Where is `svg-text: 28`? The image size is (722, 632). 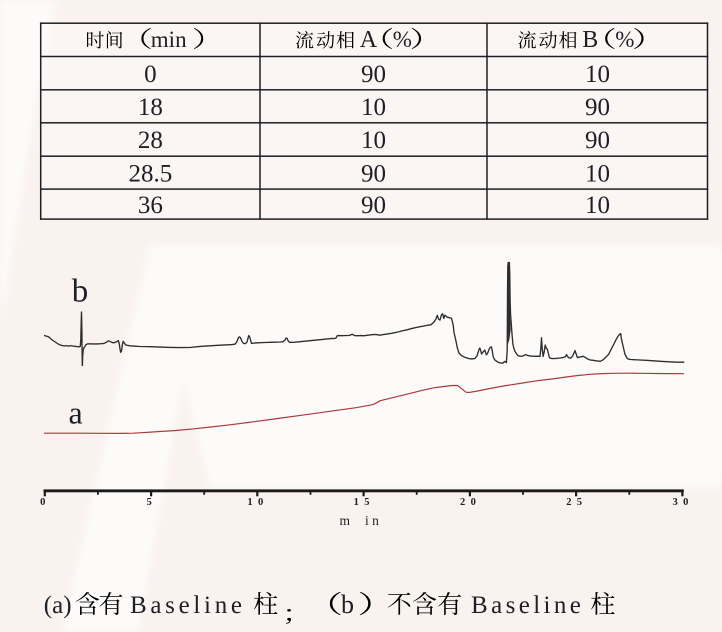 svg-text: 28 is located at coordinates (150, 140).